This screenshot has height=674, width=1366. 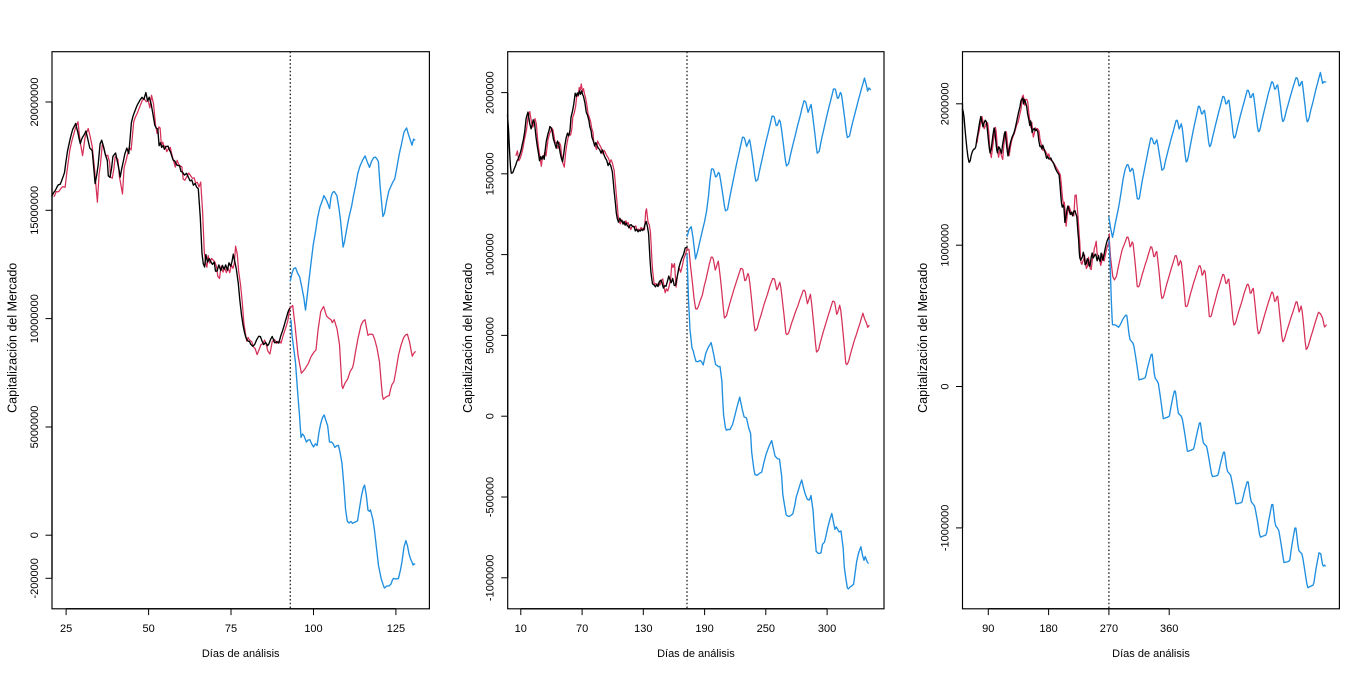 I want to click on svg-text: 500000, so click(x=491, y=335).